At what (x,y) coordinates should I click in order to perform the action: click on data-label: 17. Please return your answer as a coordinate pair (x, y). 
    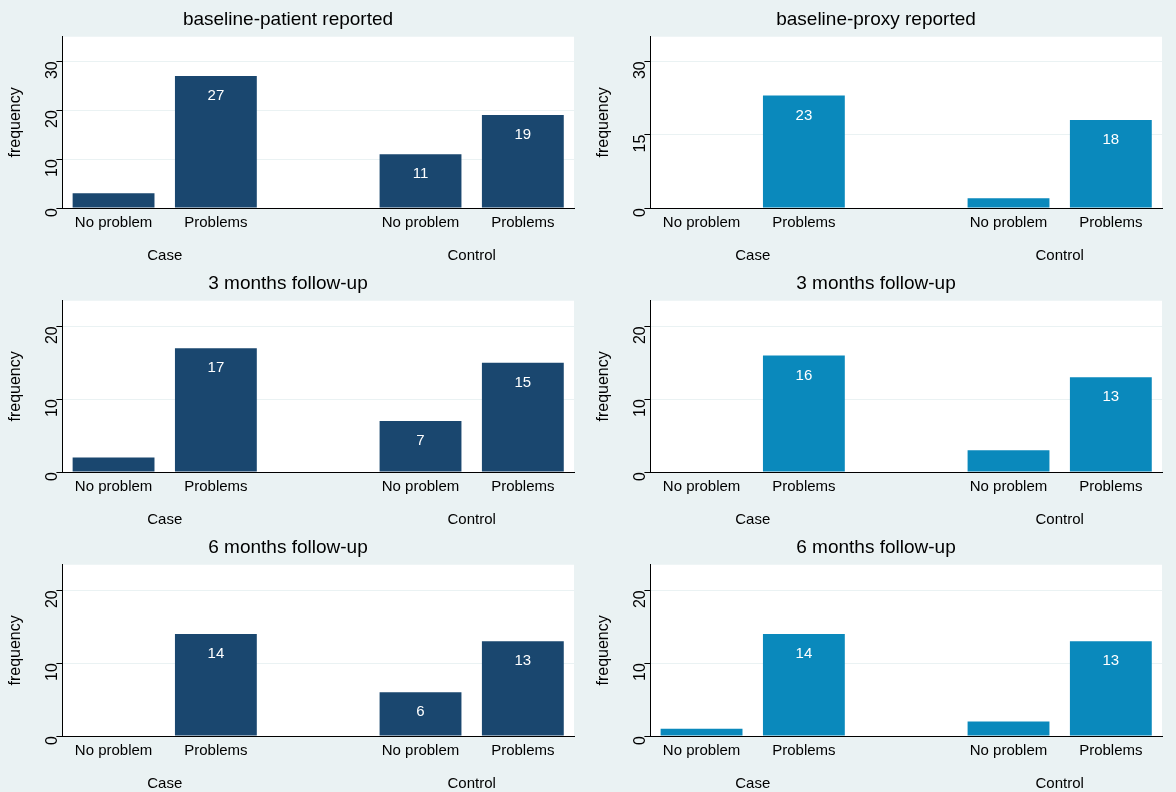
    Looking at the image, I should click on (216, 367).